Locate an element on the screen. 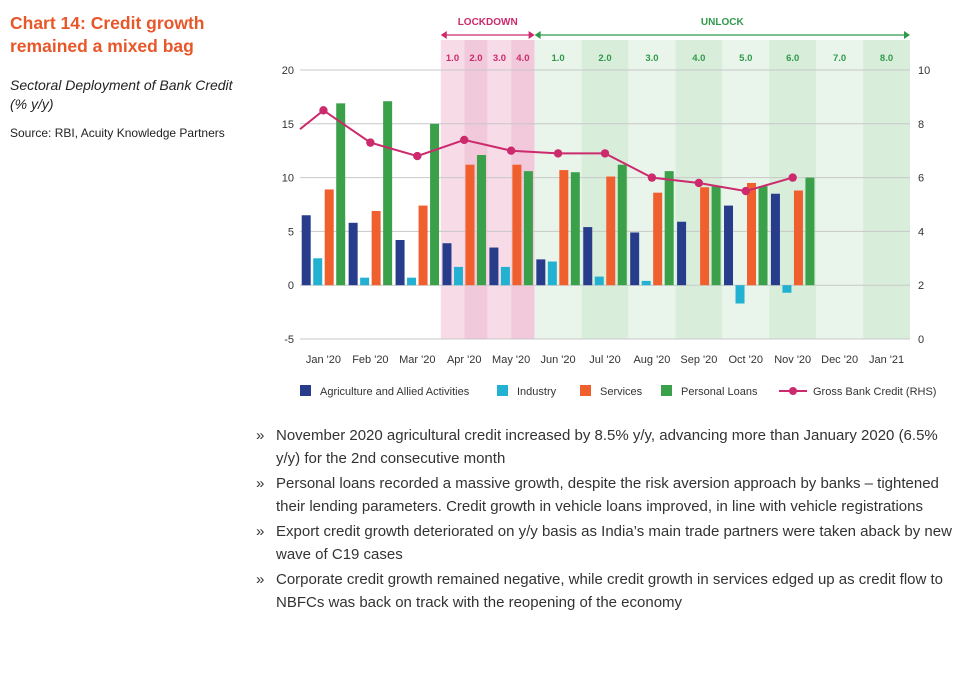 Image resolution: width=970 pixels, height=674 pixels. x-axis-tick-label: Jul '20 is located at coordinates (604, 360).